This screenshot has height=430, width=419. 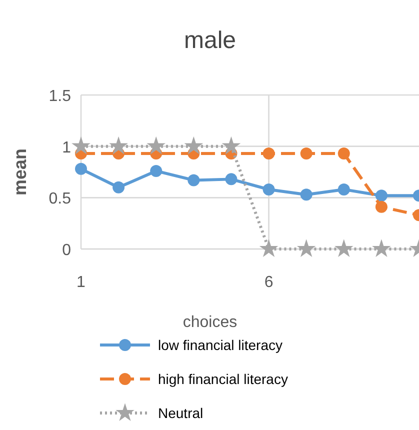 What do you see at coordinates (210, 40) in the screenshot?
I see `chart-title: male` at bounding box center [210, 40].